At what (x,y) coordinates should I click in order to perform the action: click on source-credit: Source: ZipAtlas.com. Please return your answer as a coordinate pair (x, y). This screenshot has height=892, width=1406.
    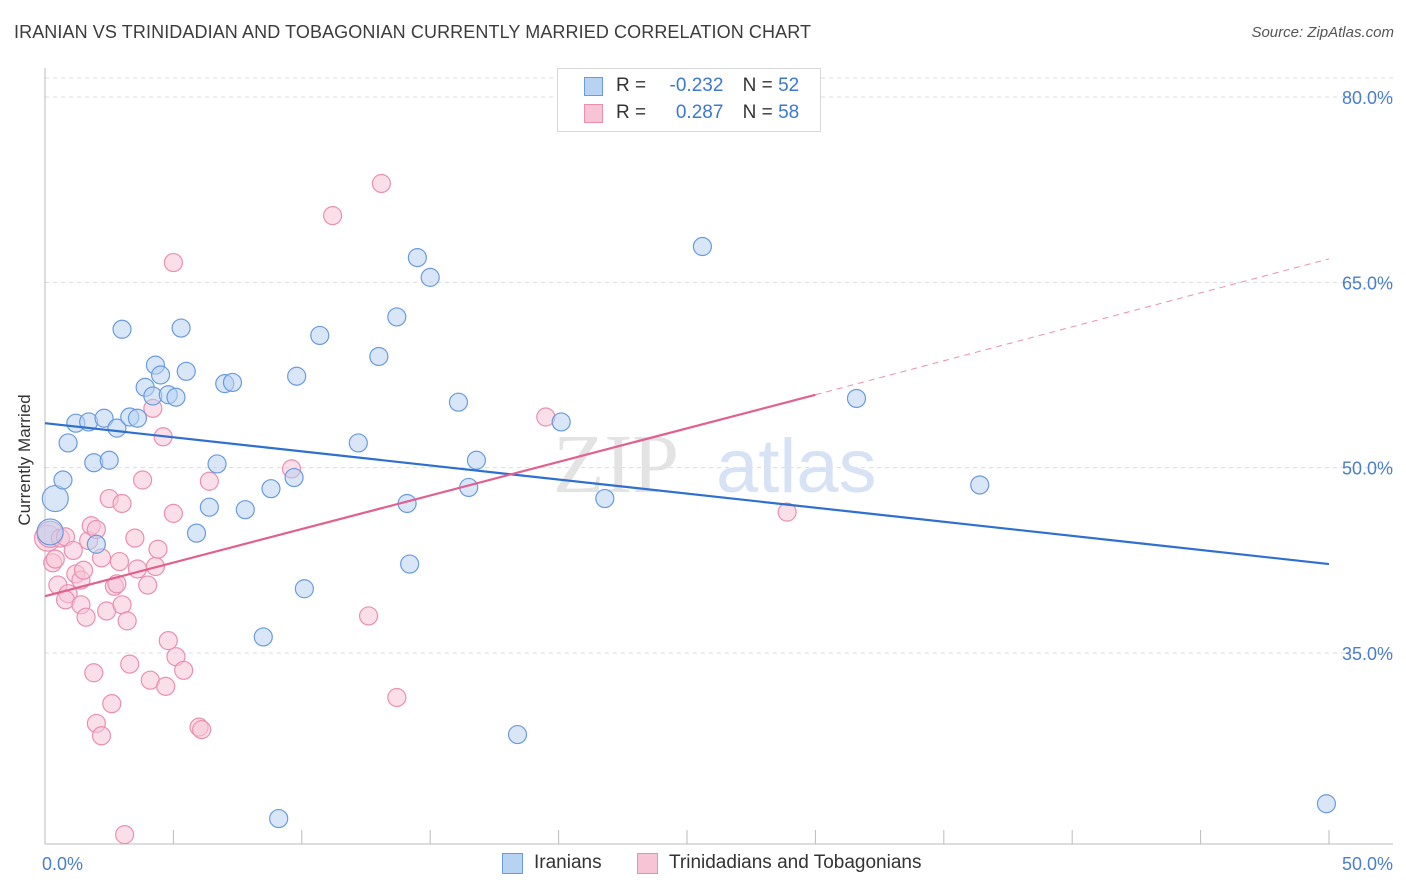
    Looking at the image, I should click on (1322, 32).